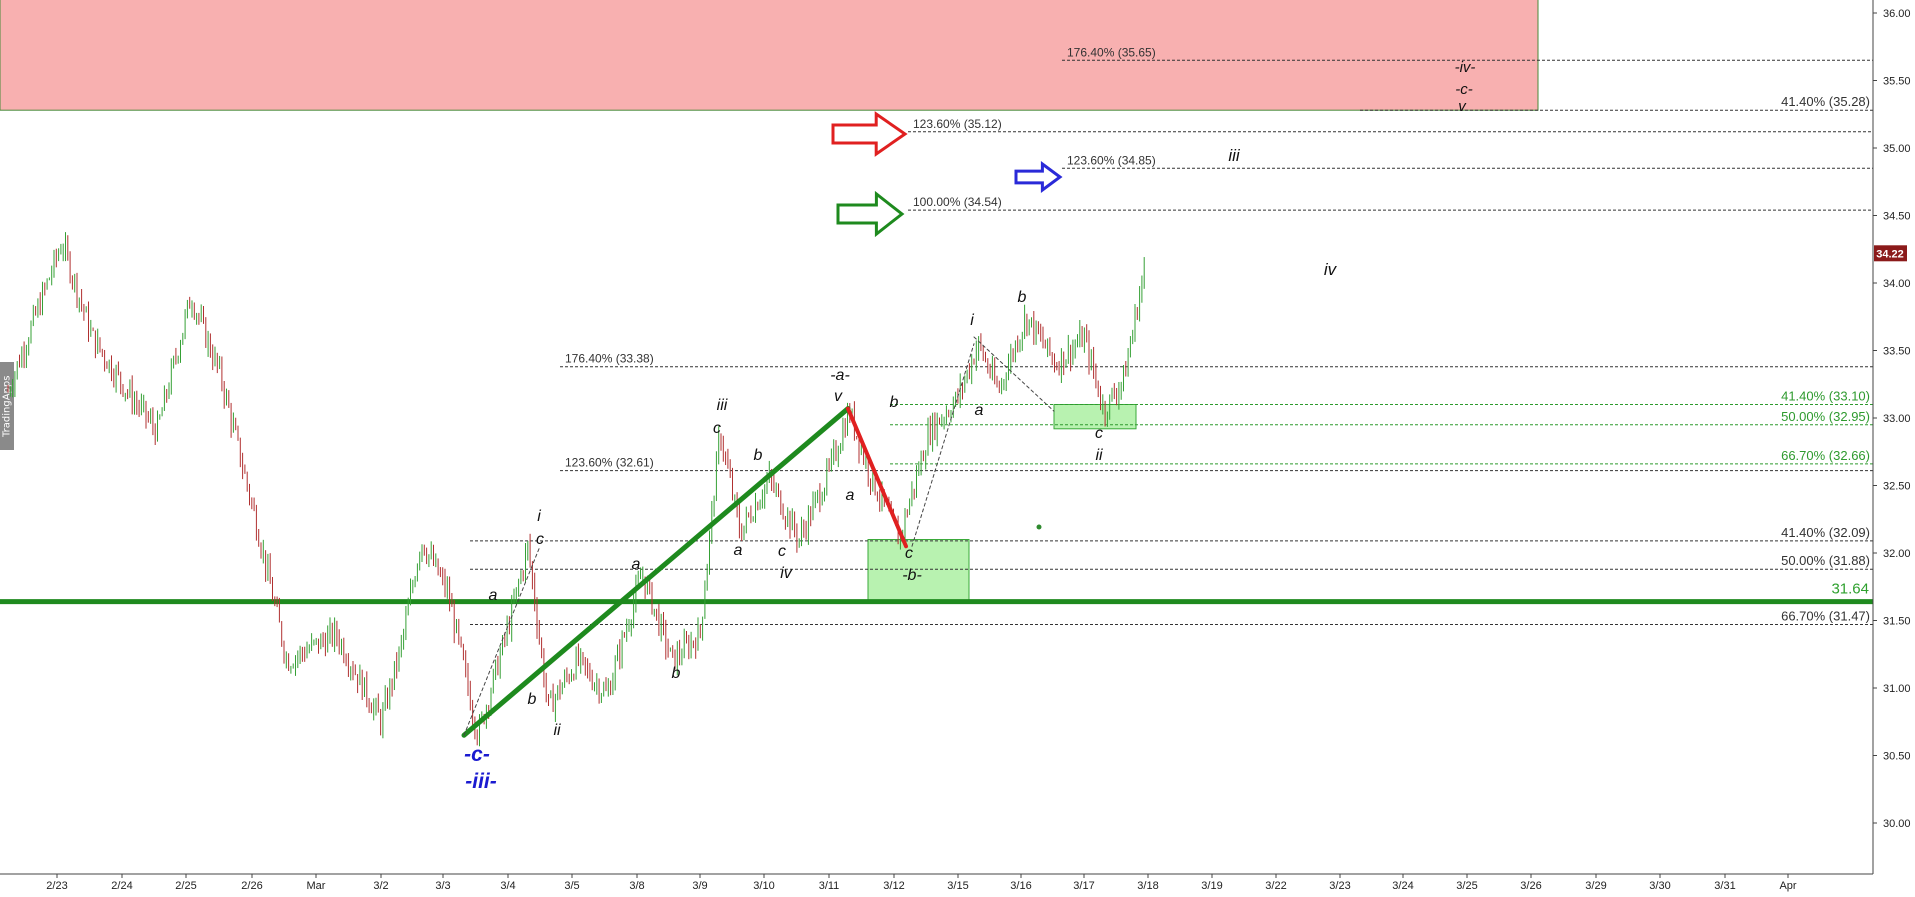 The width and height of the screenshot is (1915, 897). I want to click on x-tick-label: 3/4, so click(507, 886).